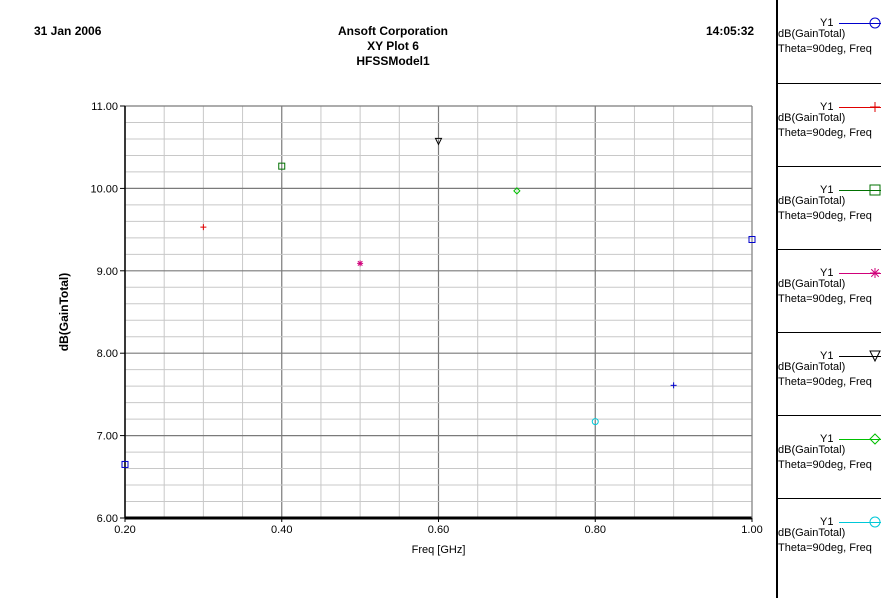 The width and height of the screenshot is (881, 598). I want to click on x-tick-label: 0.80, so click(595, 530).